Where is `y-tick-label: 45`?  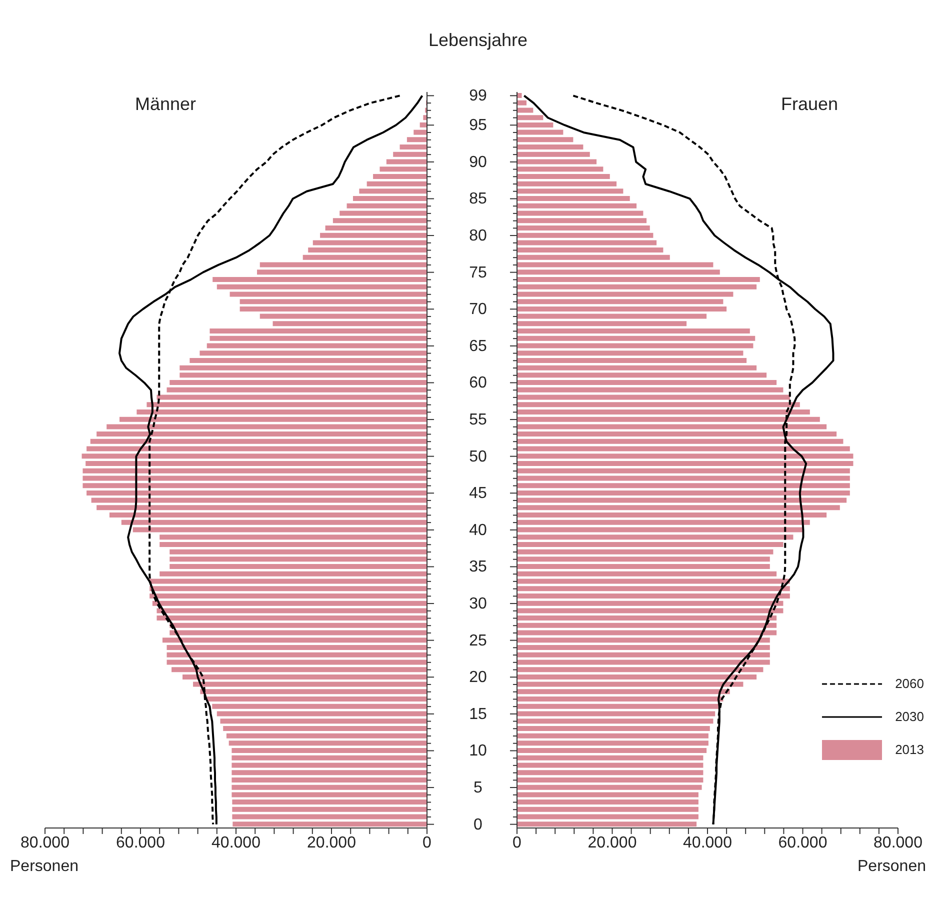 y-tick-label: 45 is located at coordinates (478, 493).